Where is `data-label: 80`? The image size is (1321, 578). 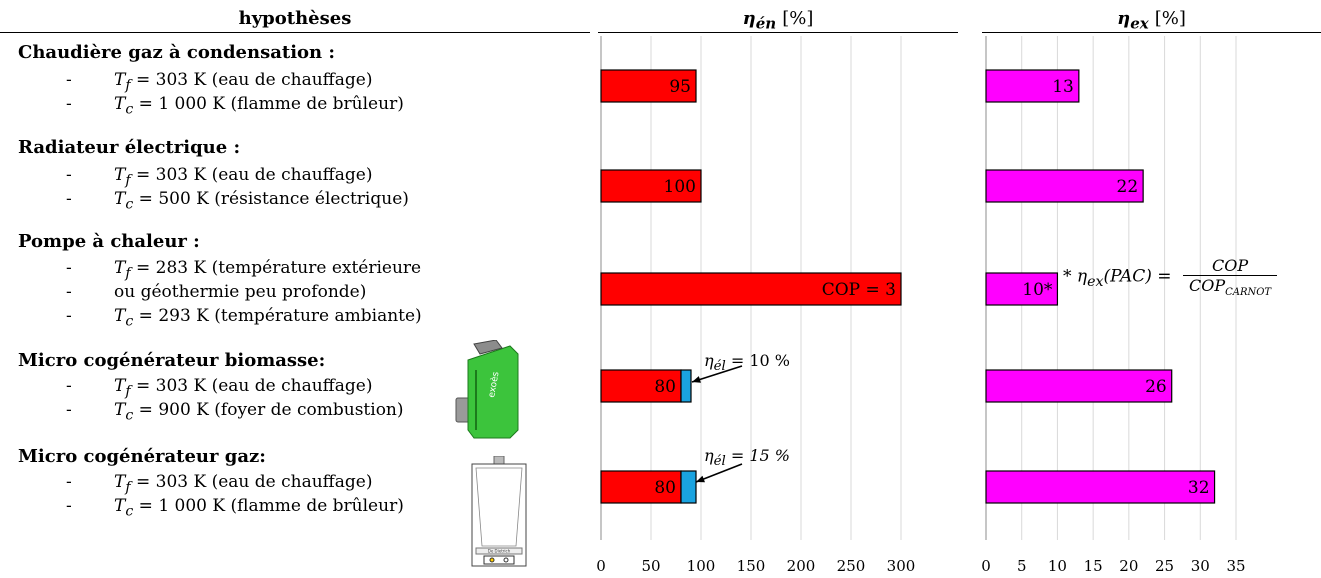 data-label: 80 is located at coordinates (665, 387).